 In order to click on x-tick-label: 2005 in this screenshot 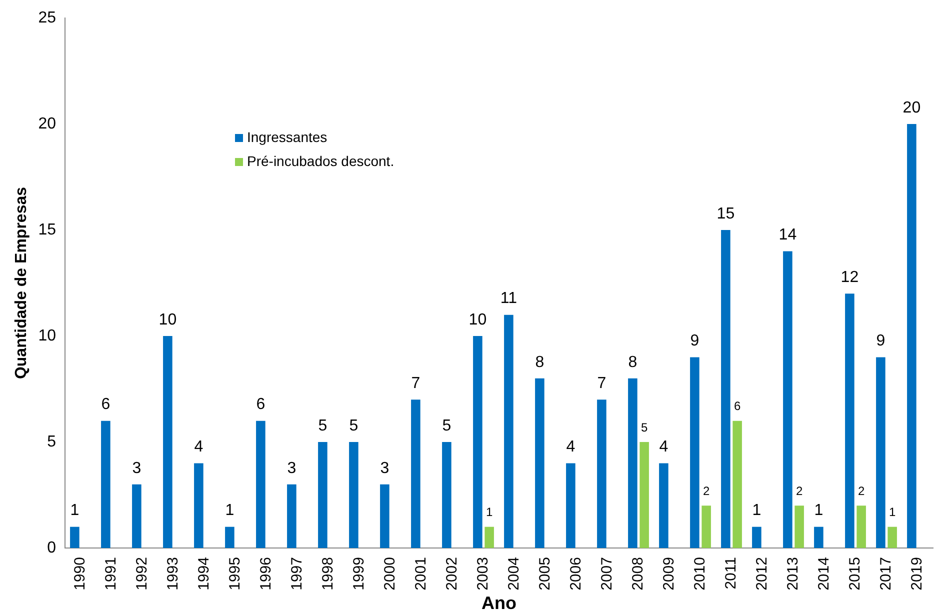, I will do `click(545, 573)`.